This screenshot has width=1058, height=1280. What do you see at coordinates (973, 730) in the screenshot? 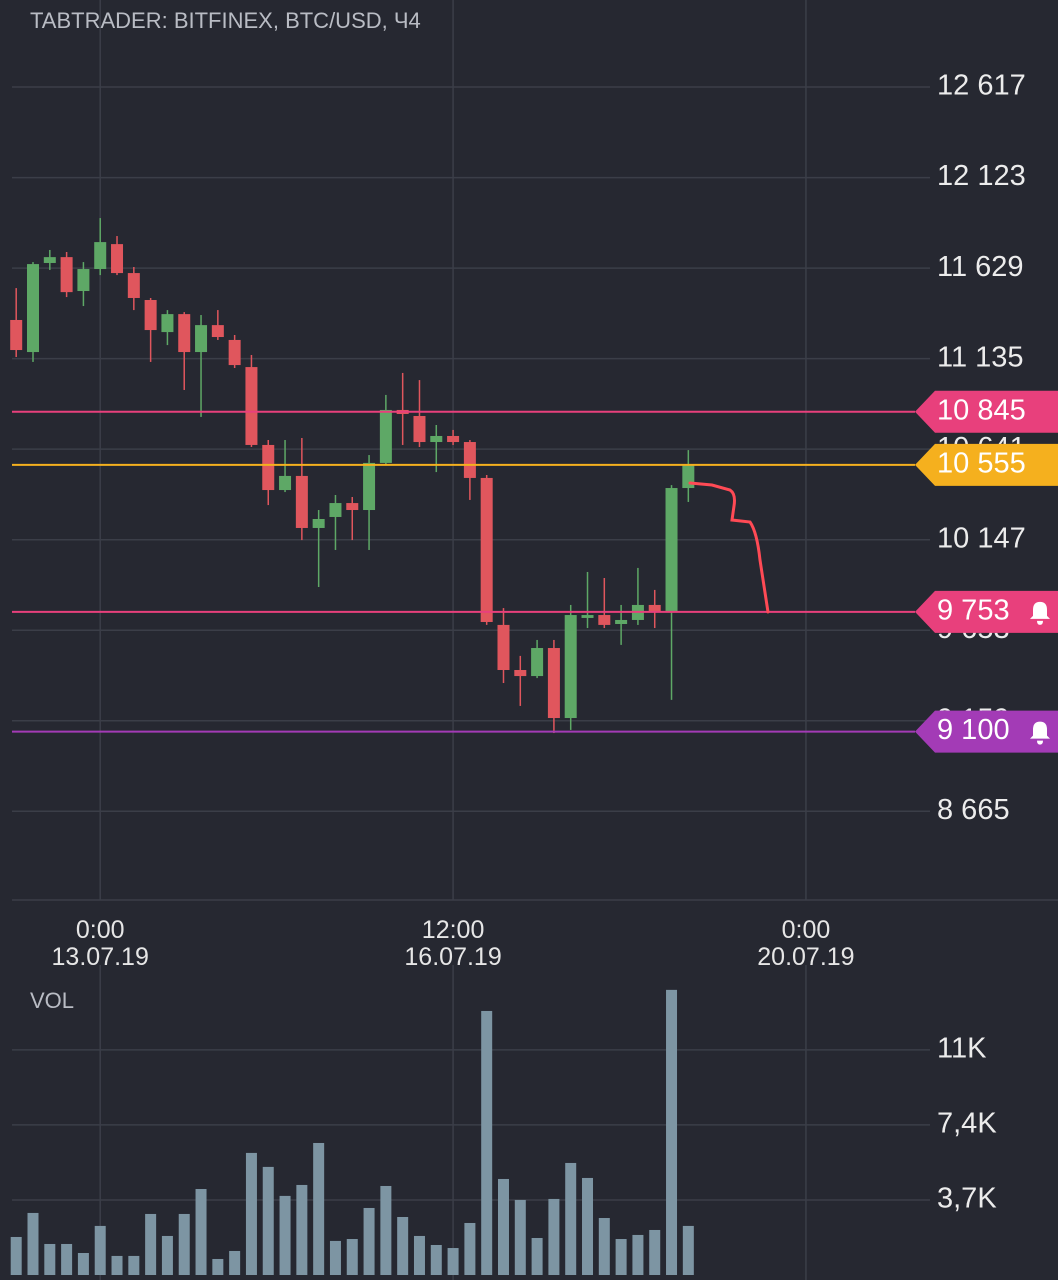
I see `price-badge-label: 9 100` at bounding box center [973, 730].